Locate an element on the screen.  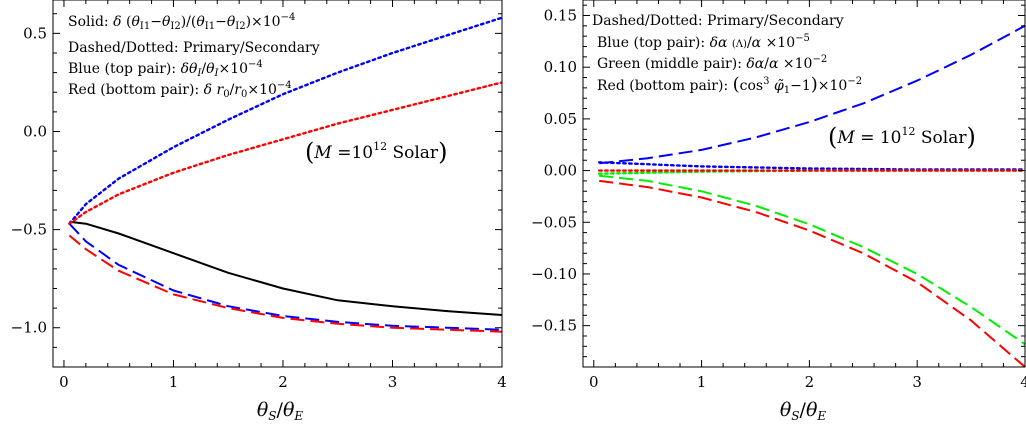
left-annotation-blue: Blue (top pair): δθI/θI×10−4 is located at coordinates (165, 69).